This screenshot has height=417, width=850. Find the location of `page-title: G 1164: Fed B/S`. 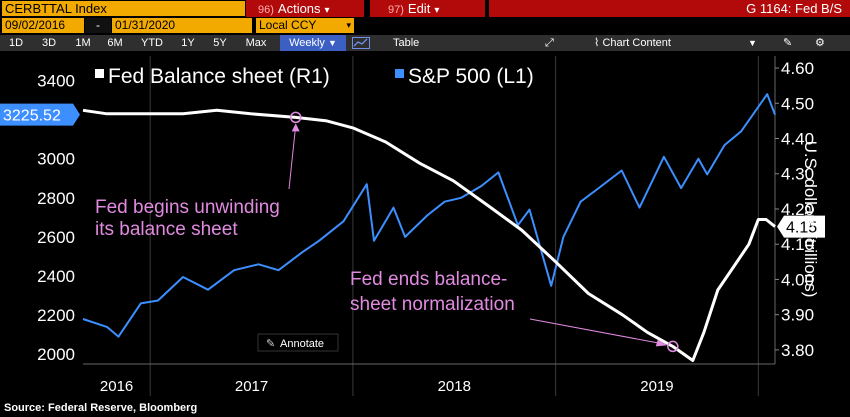

page-title: G 1164: Fed B/S is located at coordinates (794, 8).